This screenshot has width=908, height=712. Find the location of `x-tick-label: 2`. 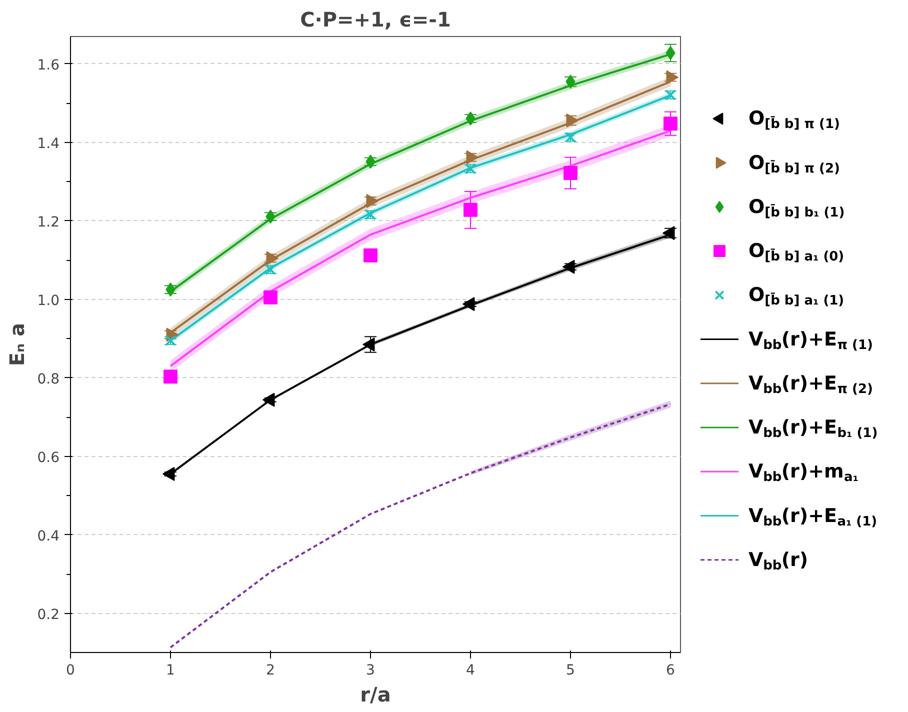

x-tick-label: 2 is located at coordinates (270, 670).